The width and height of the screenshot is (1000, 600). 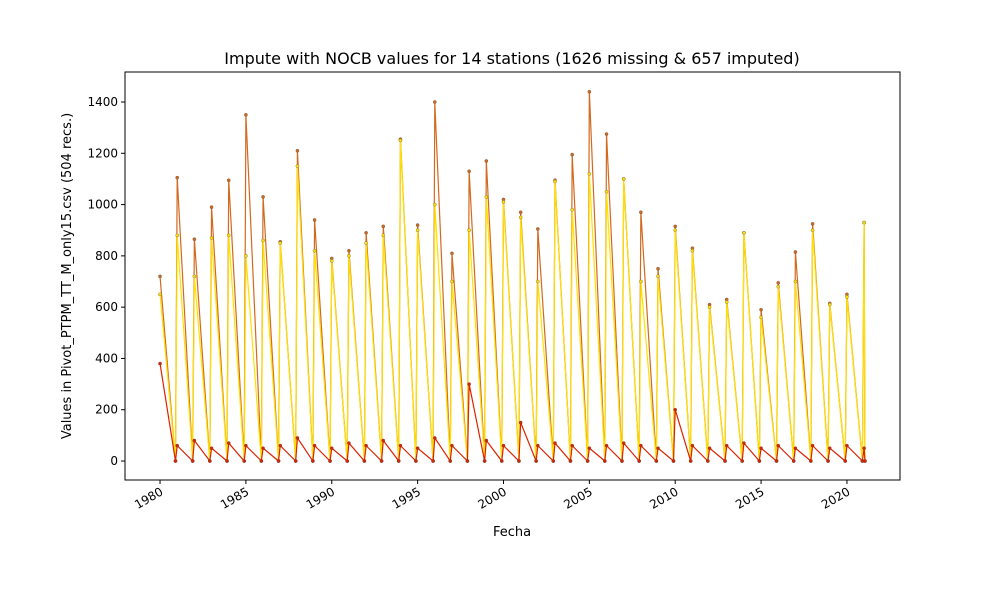 What do you see at coordinates (320, 497) in the screenshot?
I see `x-tick-label: 1990` at bounding box center [320, 497].